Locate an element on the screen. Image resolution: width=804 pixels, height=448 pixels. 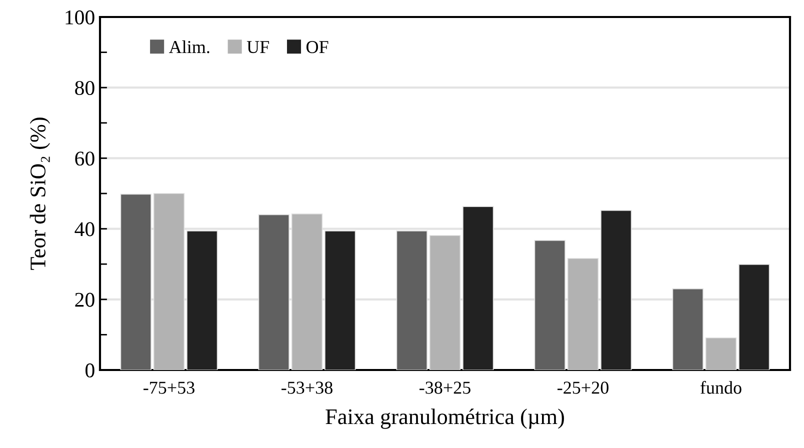
x-tick-label: -53+38 is located at coordinates (307, 388).